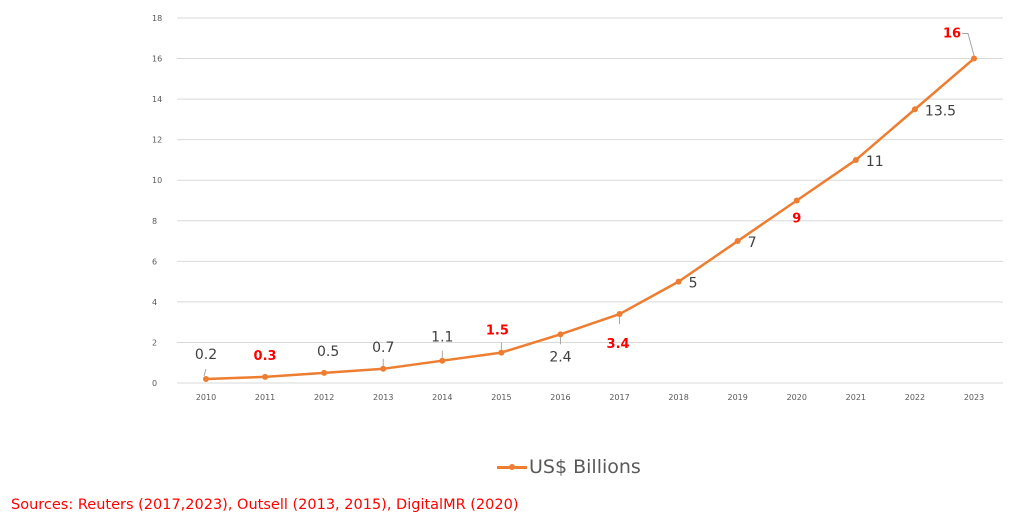  I want to click on x-tick-label: 2010, so click(206, 397).